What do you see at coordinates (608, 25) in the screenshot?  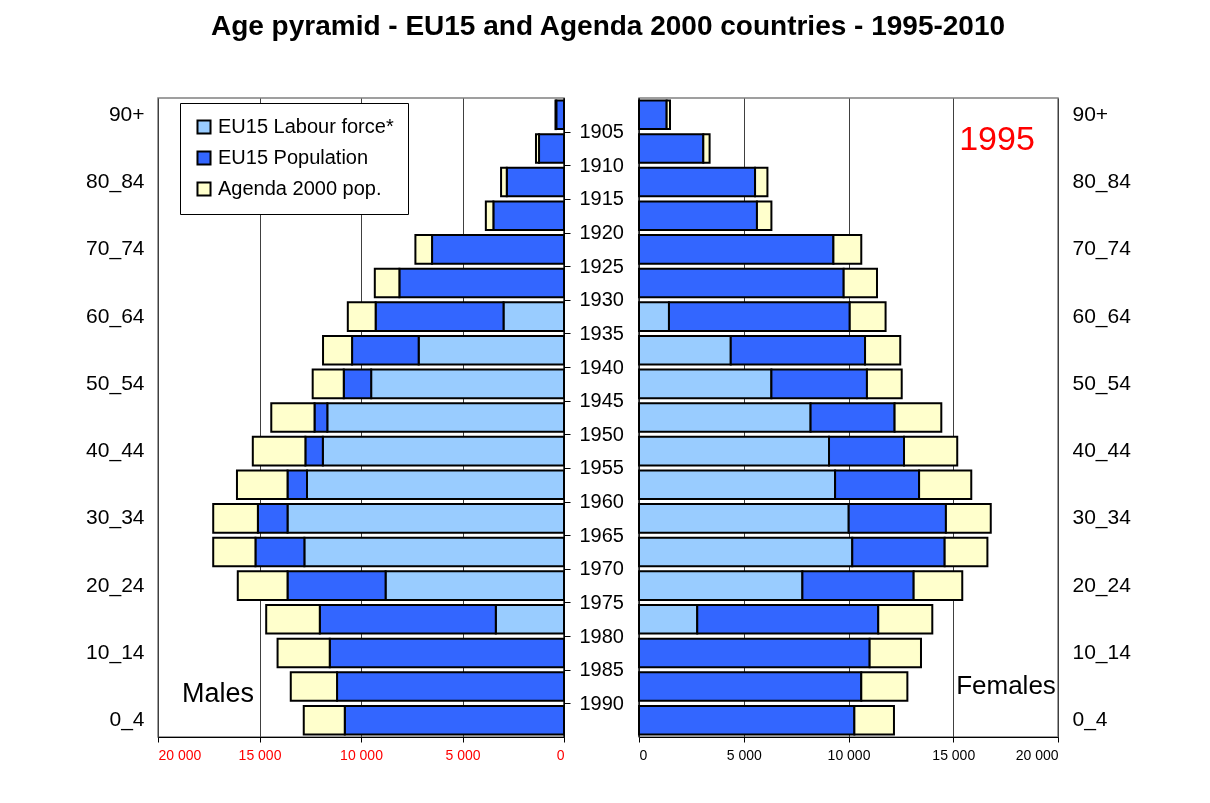 I see `chart-title: Age pyramid - EU15 and Agenda 2000 countries - 1995-2010` at bounding box center [608, 25].